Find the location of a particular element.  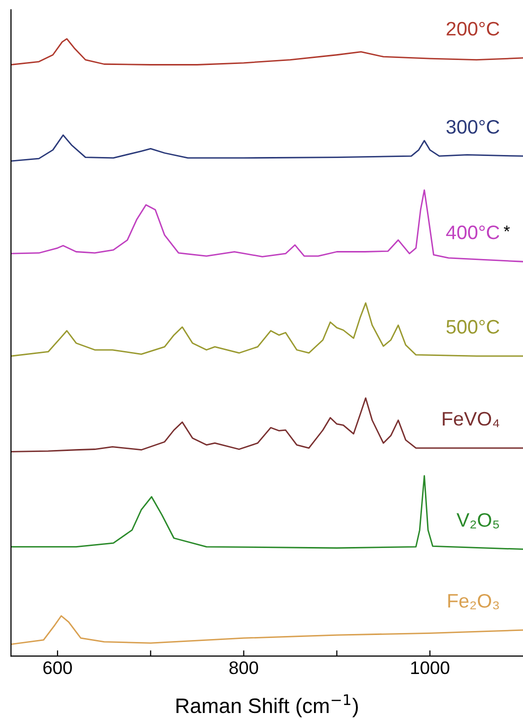

x-tick-label: 1000 is located at coordinates (430, 667).